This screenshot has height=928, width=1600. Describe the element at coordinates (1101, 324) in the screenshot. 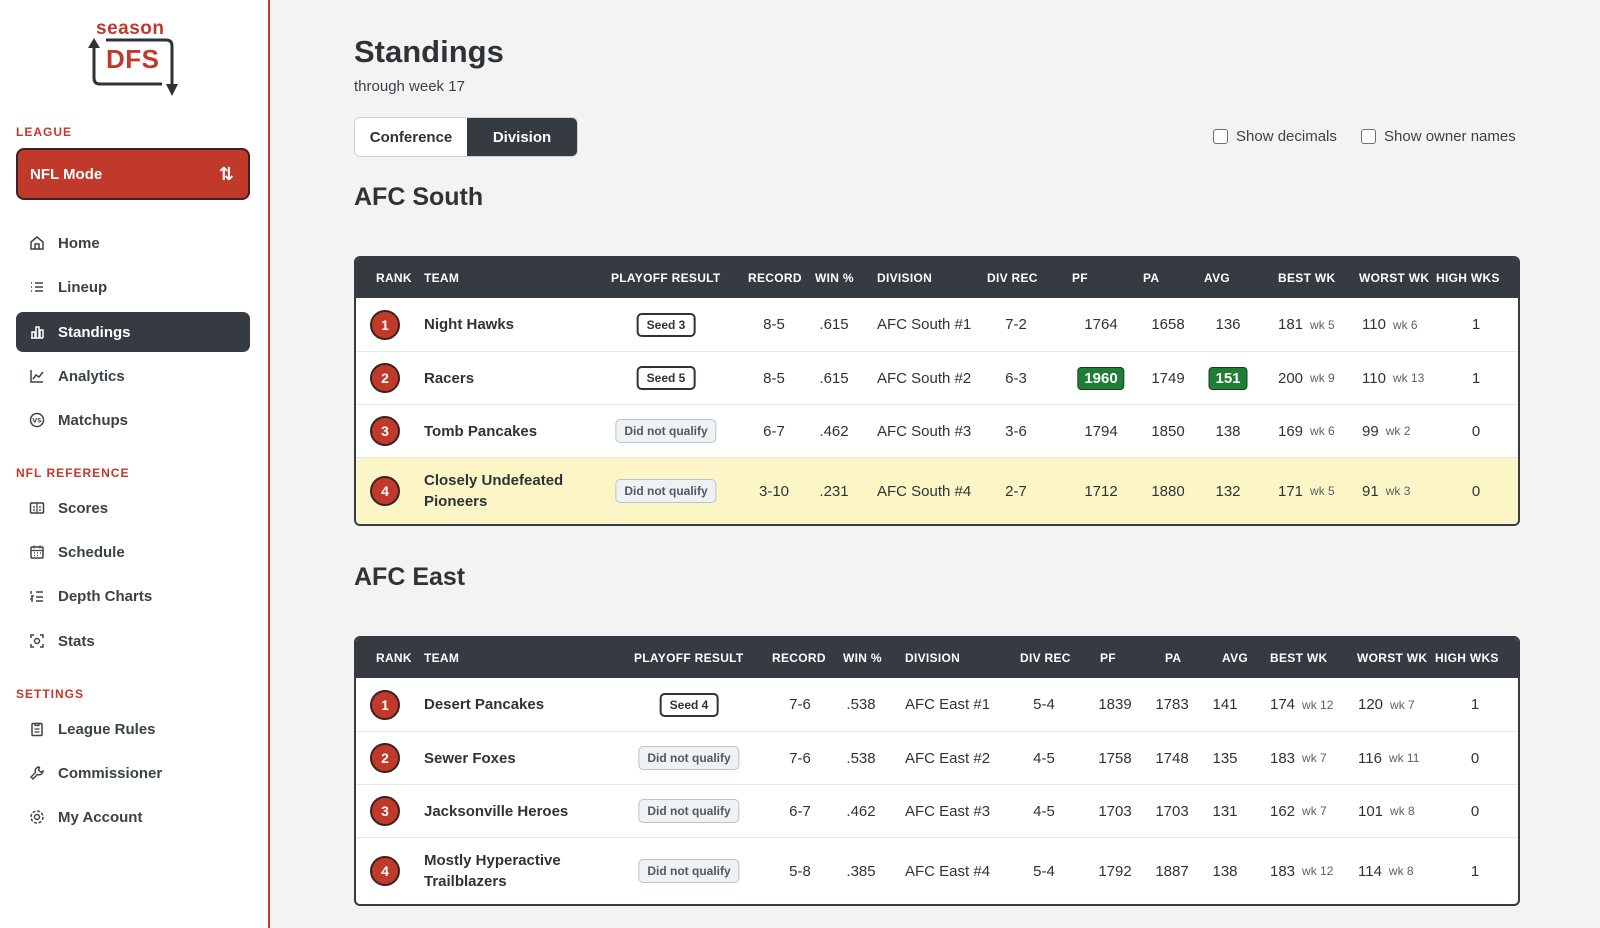

I see `points-for: 1764` at that location.